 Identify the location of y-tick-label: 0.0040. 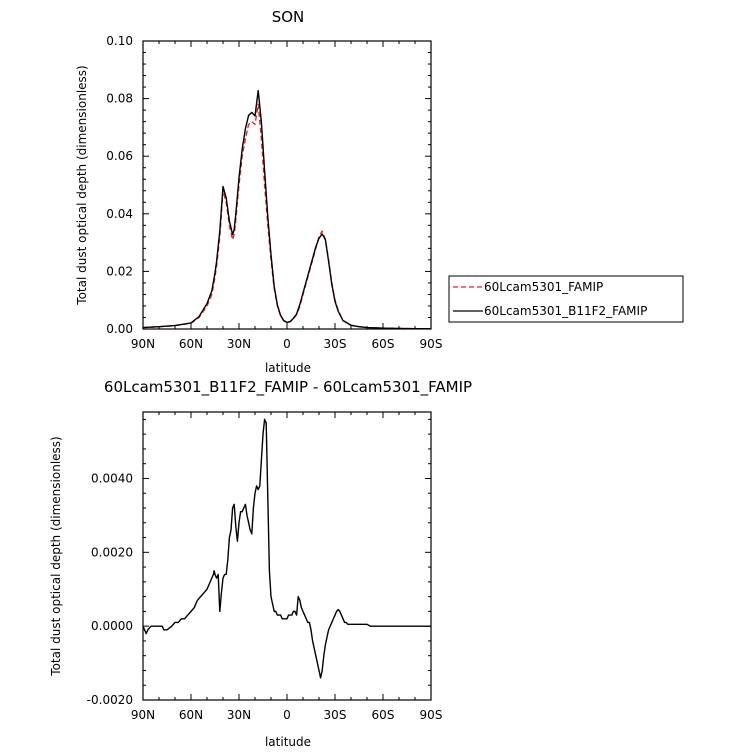
(112, 478).